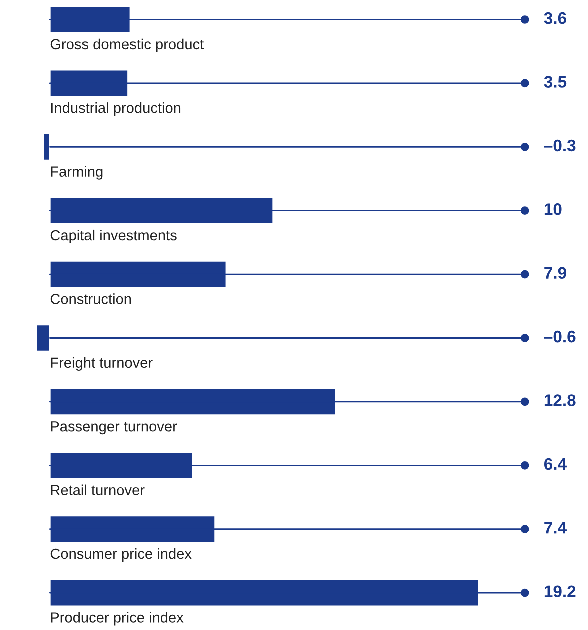  I want to click on y-tick-label: Capital investments, so click(113, 237).